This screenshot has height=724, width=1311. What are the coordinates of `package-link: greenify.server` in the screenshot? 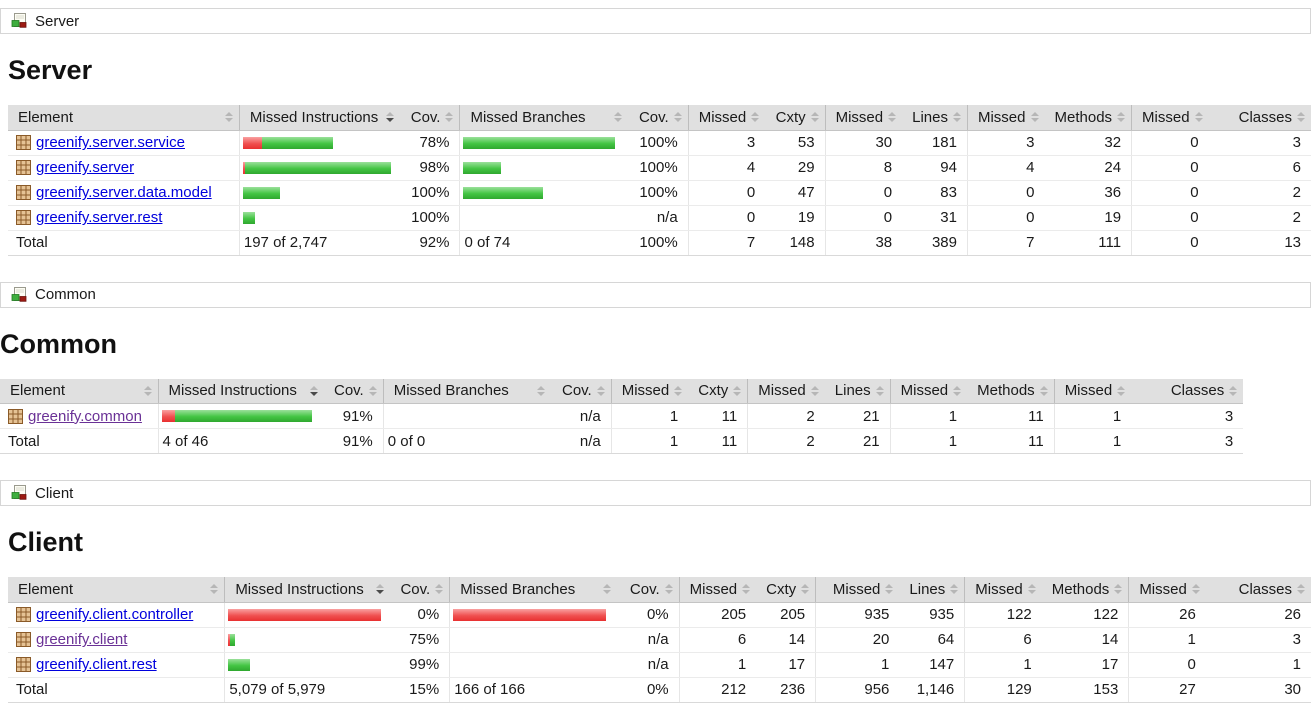 It's located at (85, 168).